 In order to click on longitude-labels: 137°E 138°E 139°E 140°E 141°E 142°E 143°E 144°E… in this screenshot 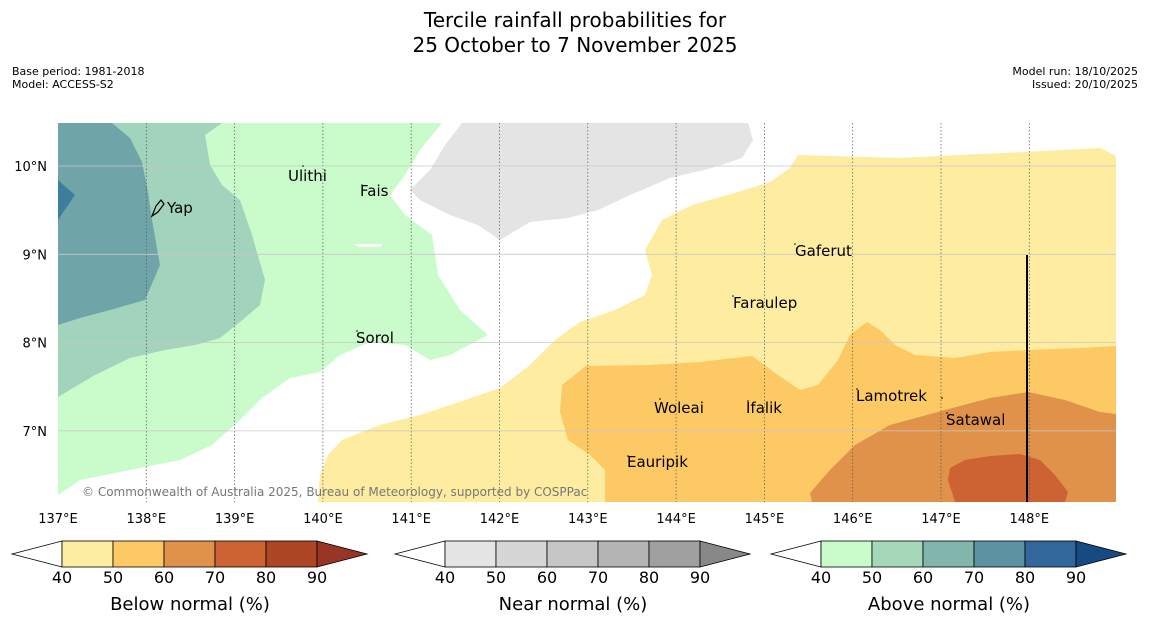, I will do `click(543, 519)`.